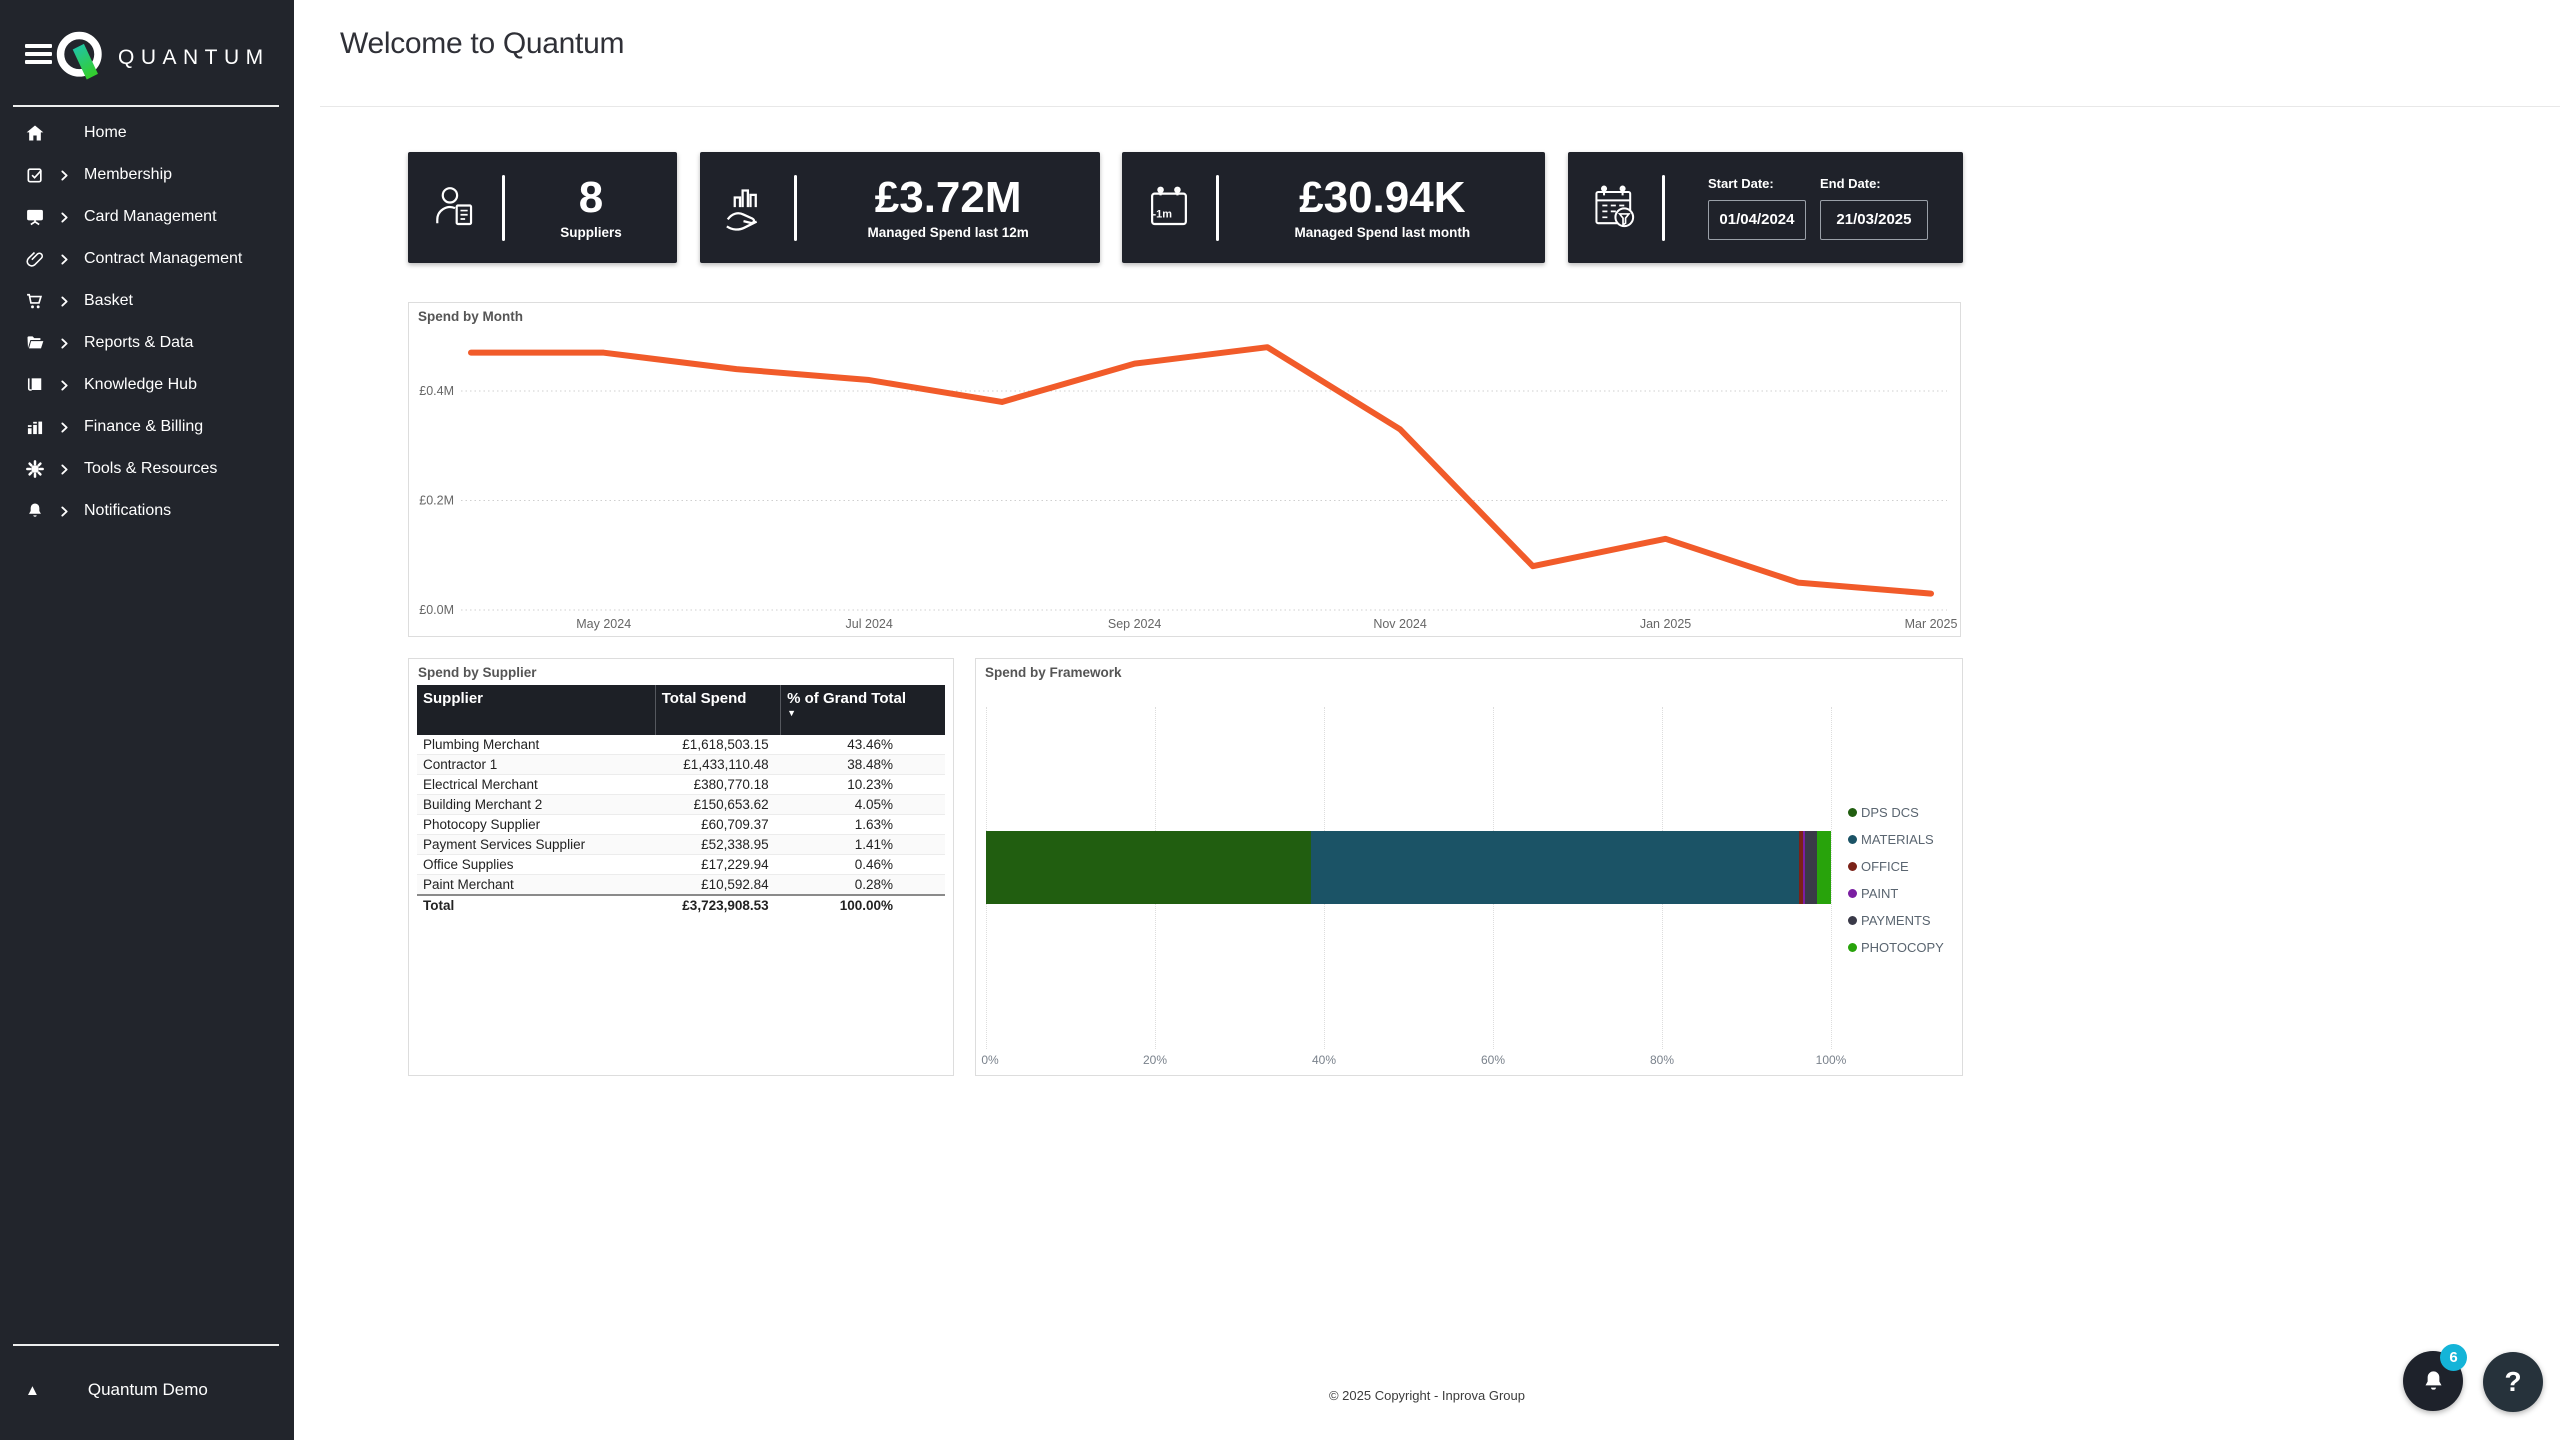 Image resolution: width=2560 pixels, height=1440 pixels. What do you see at coordinates (1493, 1060) in the screenshot?
I see `x-axis-label: 60%` at bounding box center [1493, 1060].